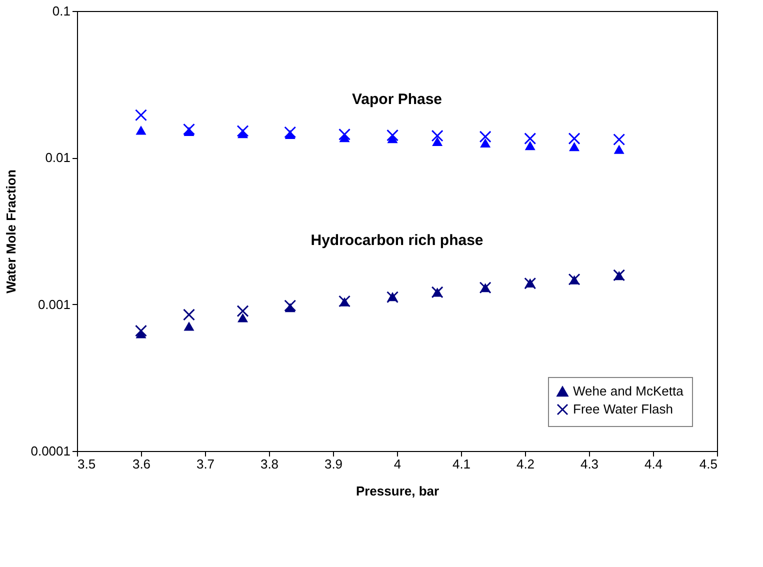 The width and height of the screenshot is (763, 567). I want to click on annotation: Vapor Phase, so click(397, 99).